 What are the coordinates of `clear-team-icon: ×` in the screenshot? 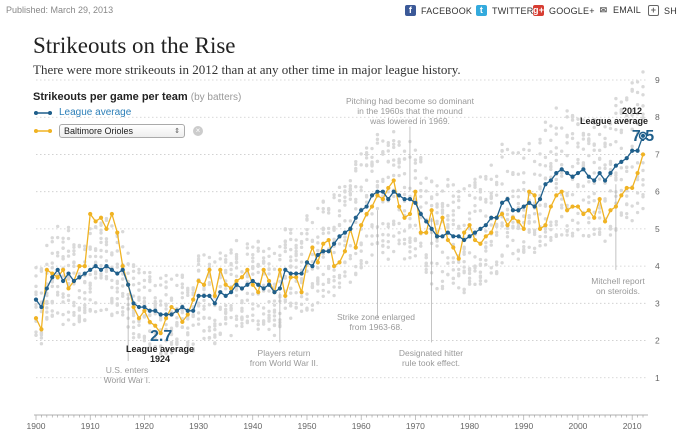 It's located at (198, 131).